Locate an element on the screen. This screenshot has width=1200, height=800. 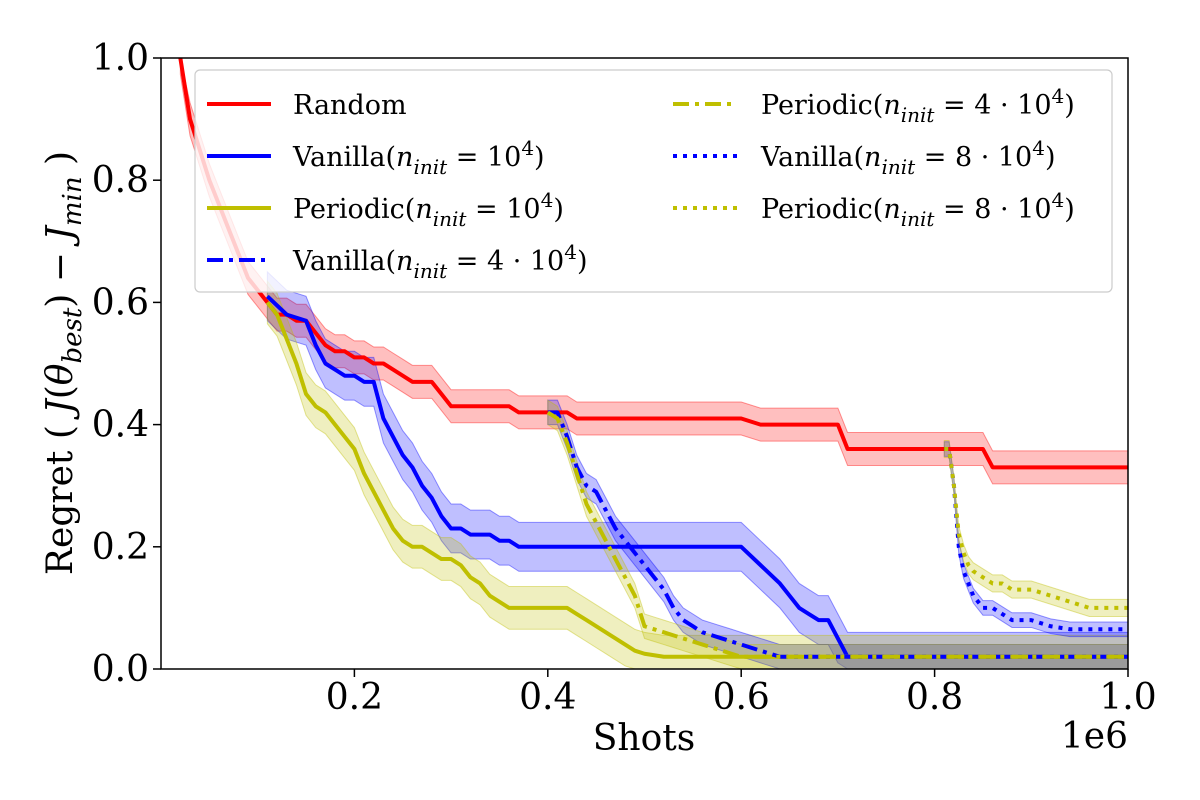
x-axis-multiplier: 1e6 is located at coordinates (1094, 736).